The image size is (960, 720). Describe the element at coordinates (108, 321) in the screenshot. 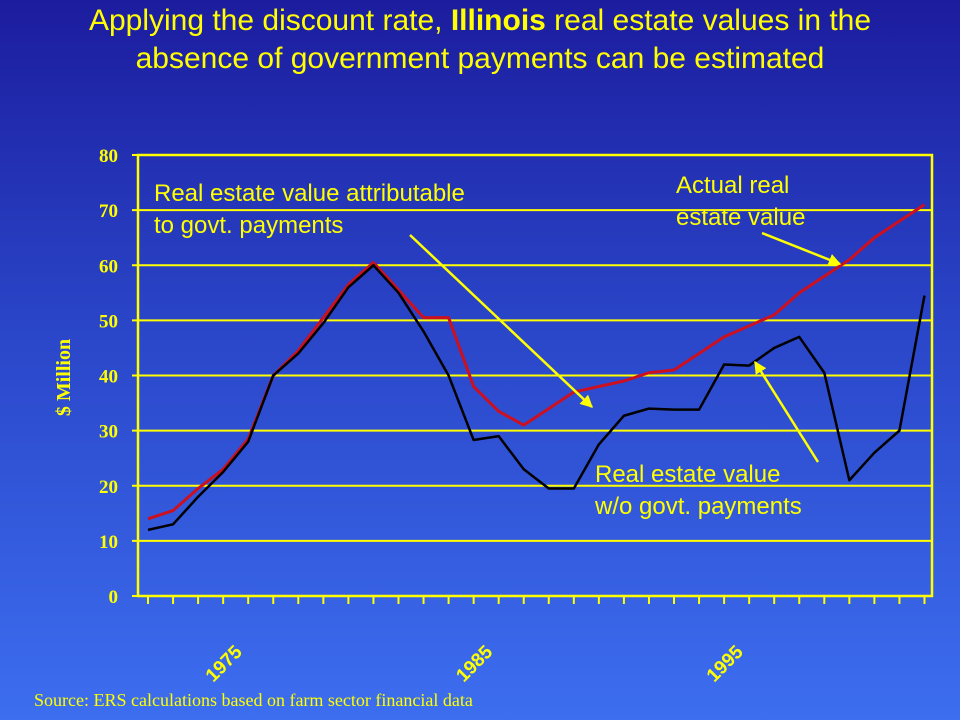

I see `y-tick-label: 50` at that location.